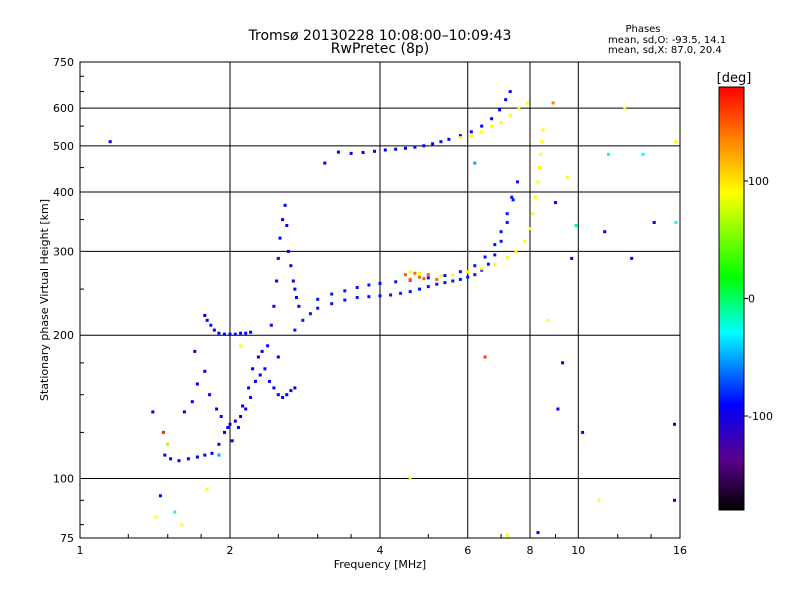  I want to click on x-tick-label: 1, so click(80, 550).